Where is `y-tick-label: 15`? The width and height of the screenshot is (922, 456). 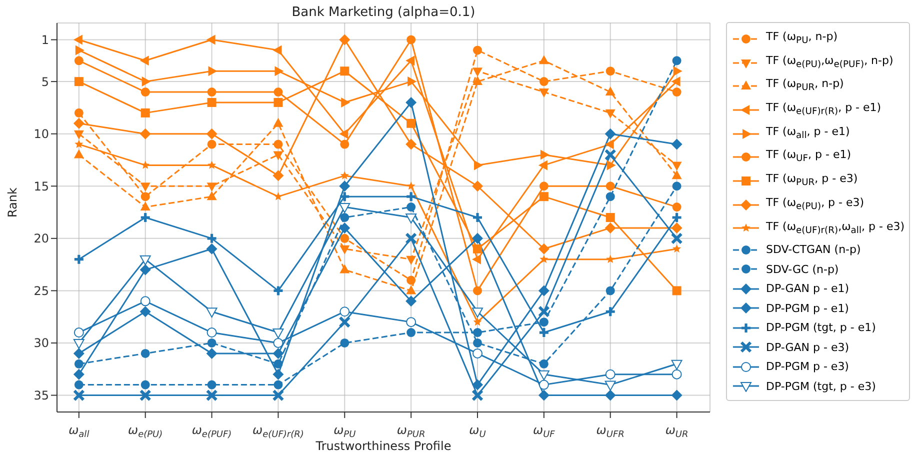 y-tick-label: 15 is located at coordinates (41, 186).